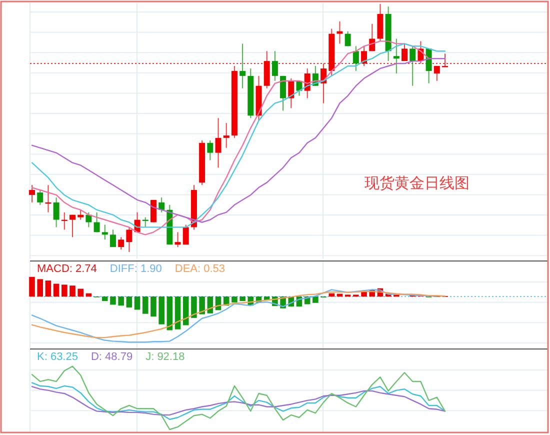  I want to click on text: D: 48.79, so click(111, 357).